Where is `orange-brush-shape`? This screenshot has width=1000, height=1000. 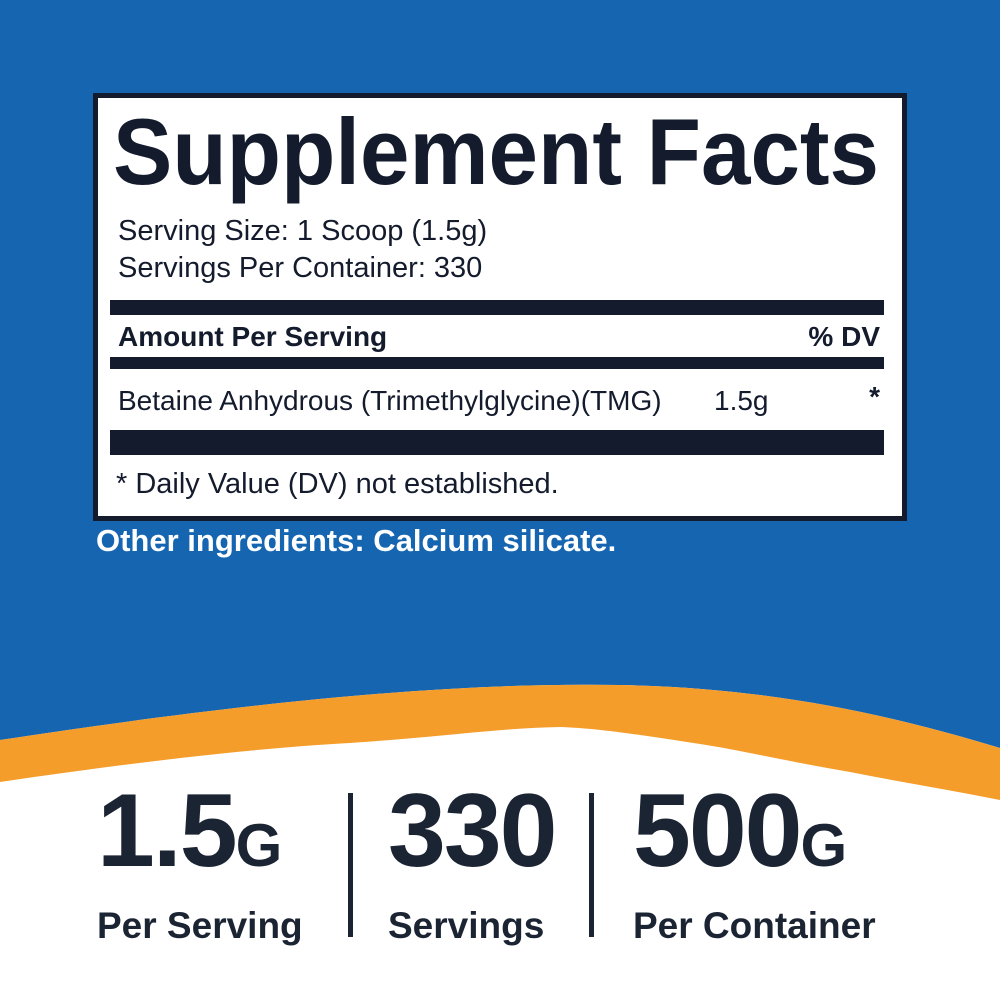 orange-brush-shape is located at coordinates (500, 742).